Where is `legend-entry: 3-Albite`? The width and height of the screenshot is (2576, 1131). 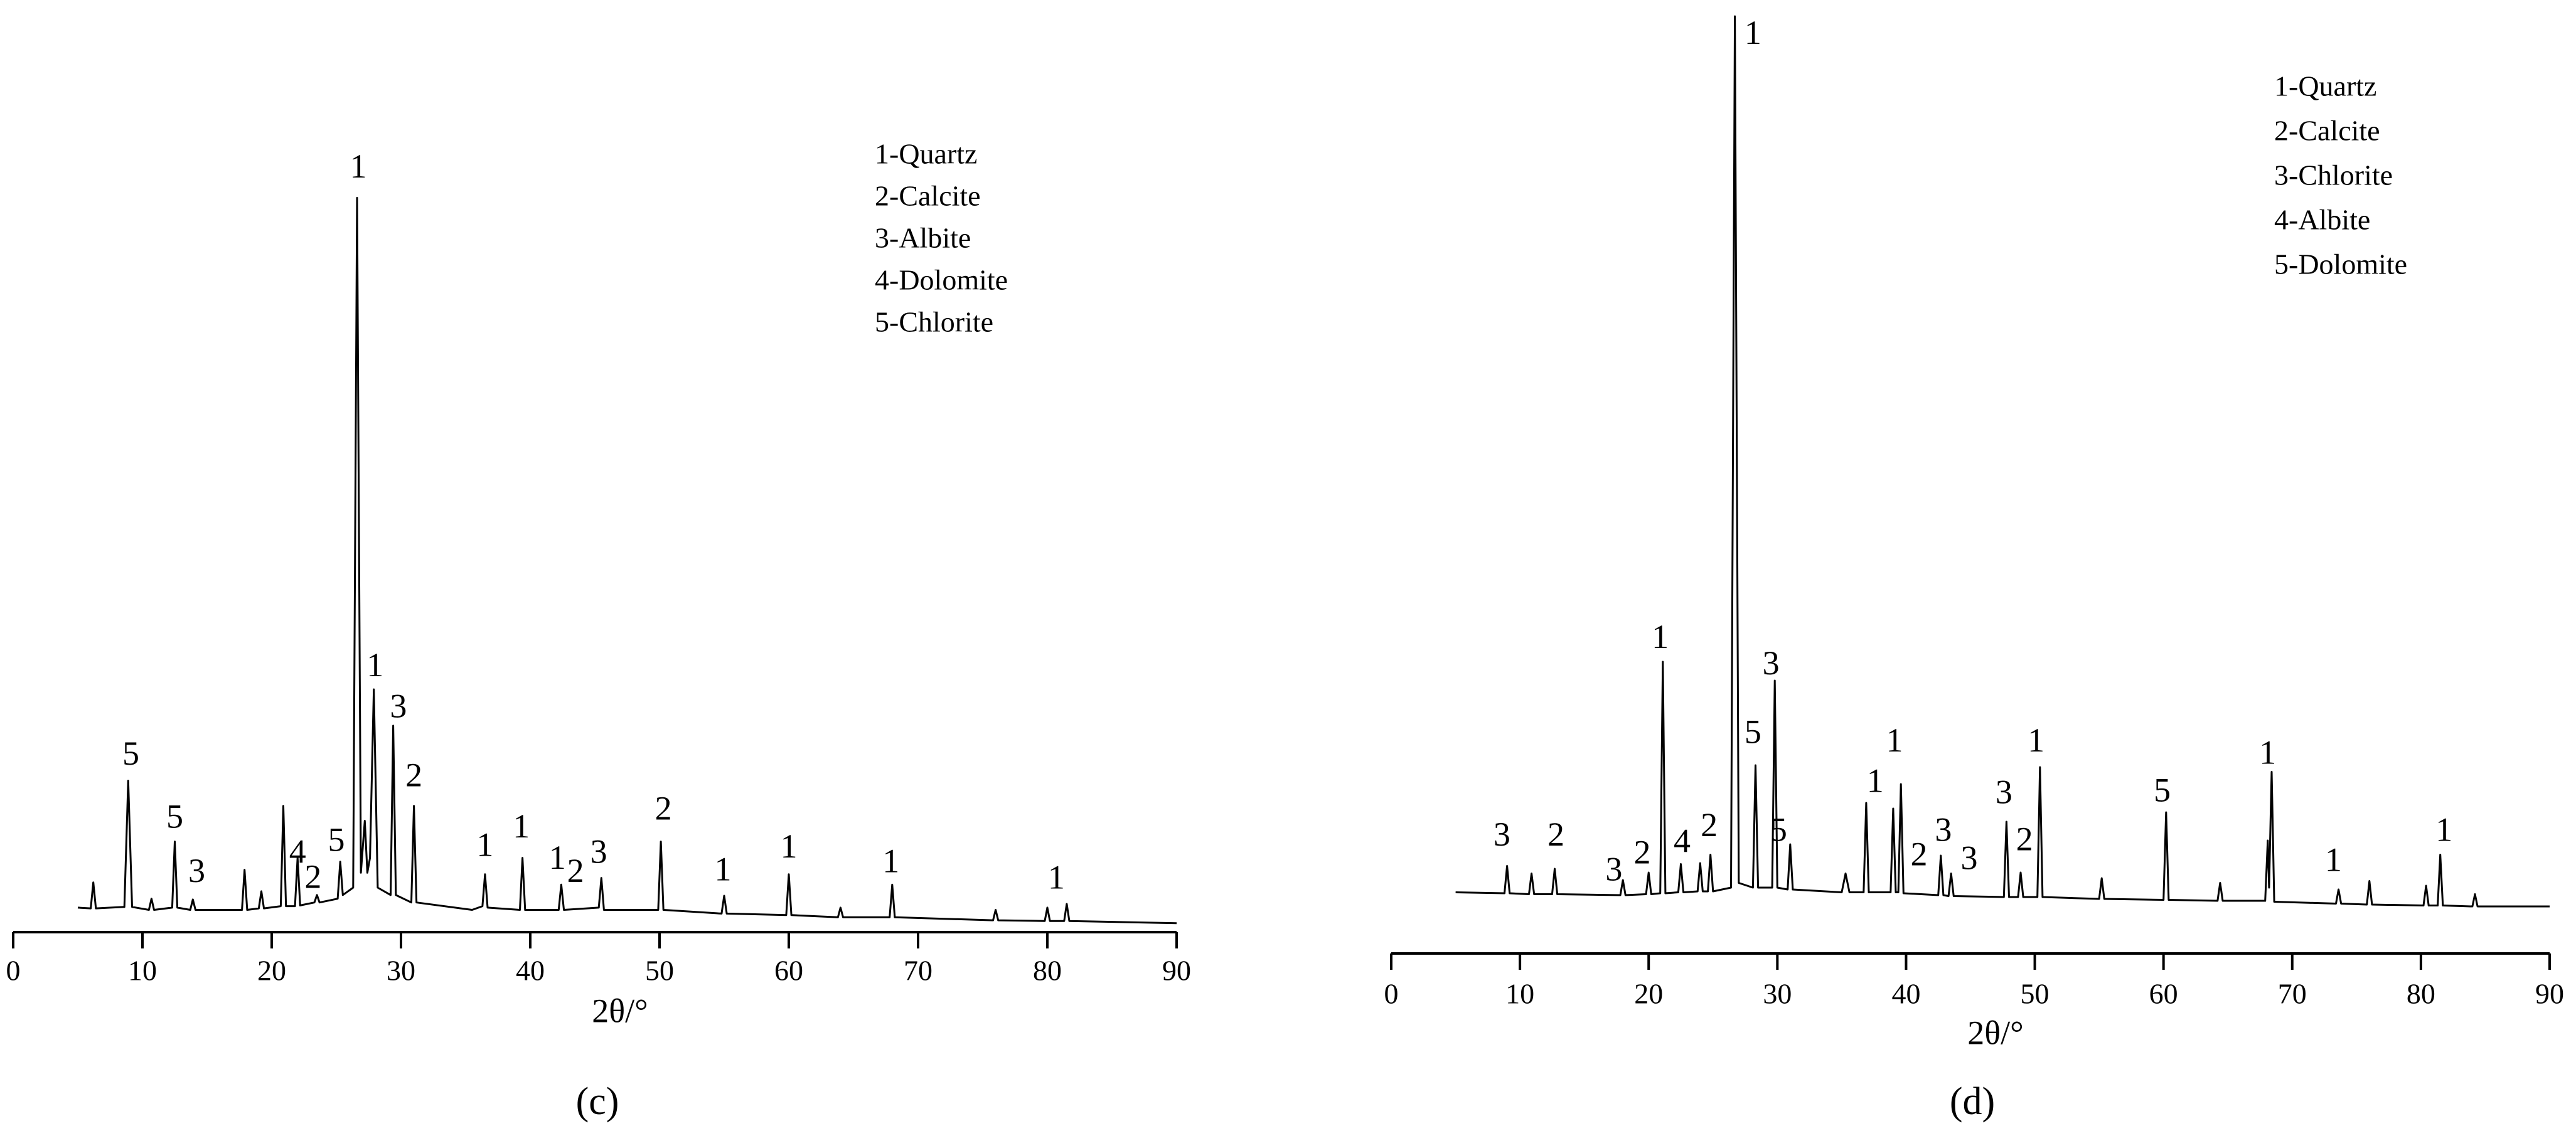
legend-entry: 3-Albite is located at coordinates (923, 238).